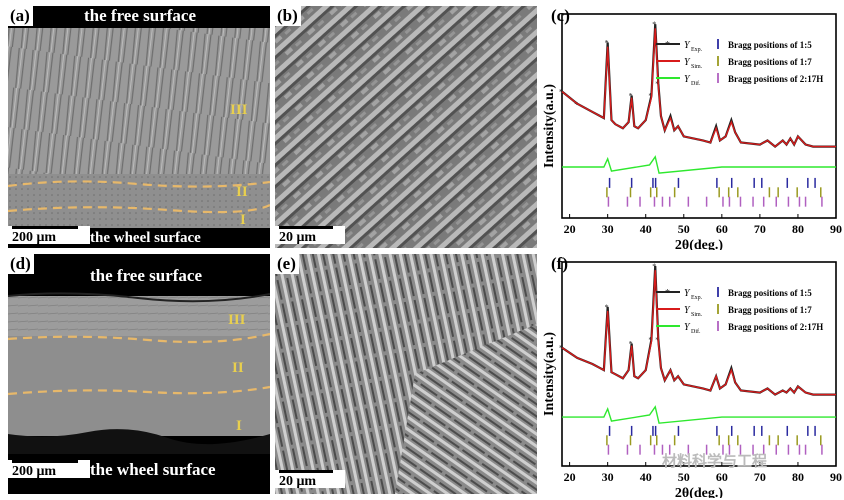 The image size is (844, 500). What do you see at coordinates (239, 110) in the screenshot?
I see `panel-a-zone-iii: III` at bounding box center [239, 110].